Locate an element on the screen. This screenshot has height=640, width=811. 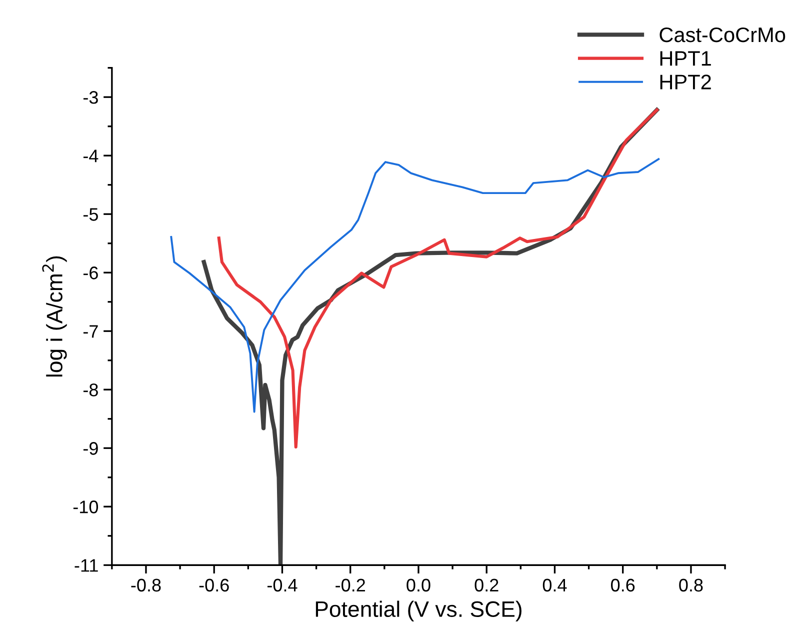
x-tick-label: 0.2 is located at coordinates (486, 585).